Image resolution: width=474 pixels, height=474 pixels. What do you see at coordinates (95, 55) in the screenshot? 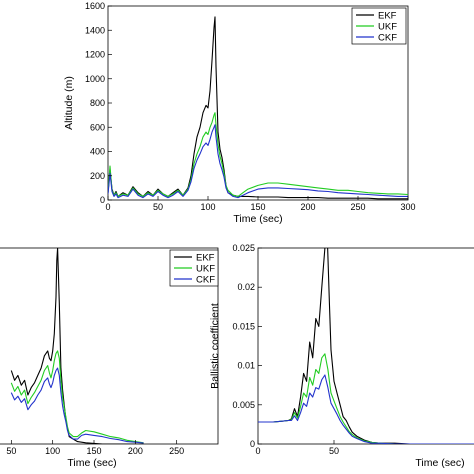
I see `y-tick-label: 1200` at bounding box center [95, 55].